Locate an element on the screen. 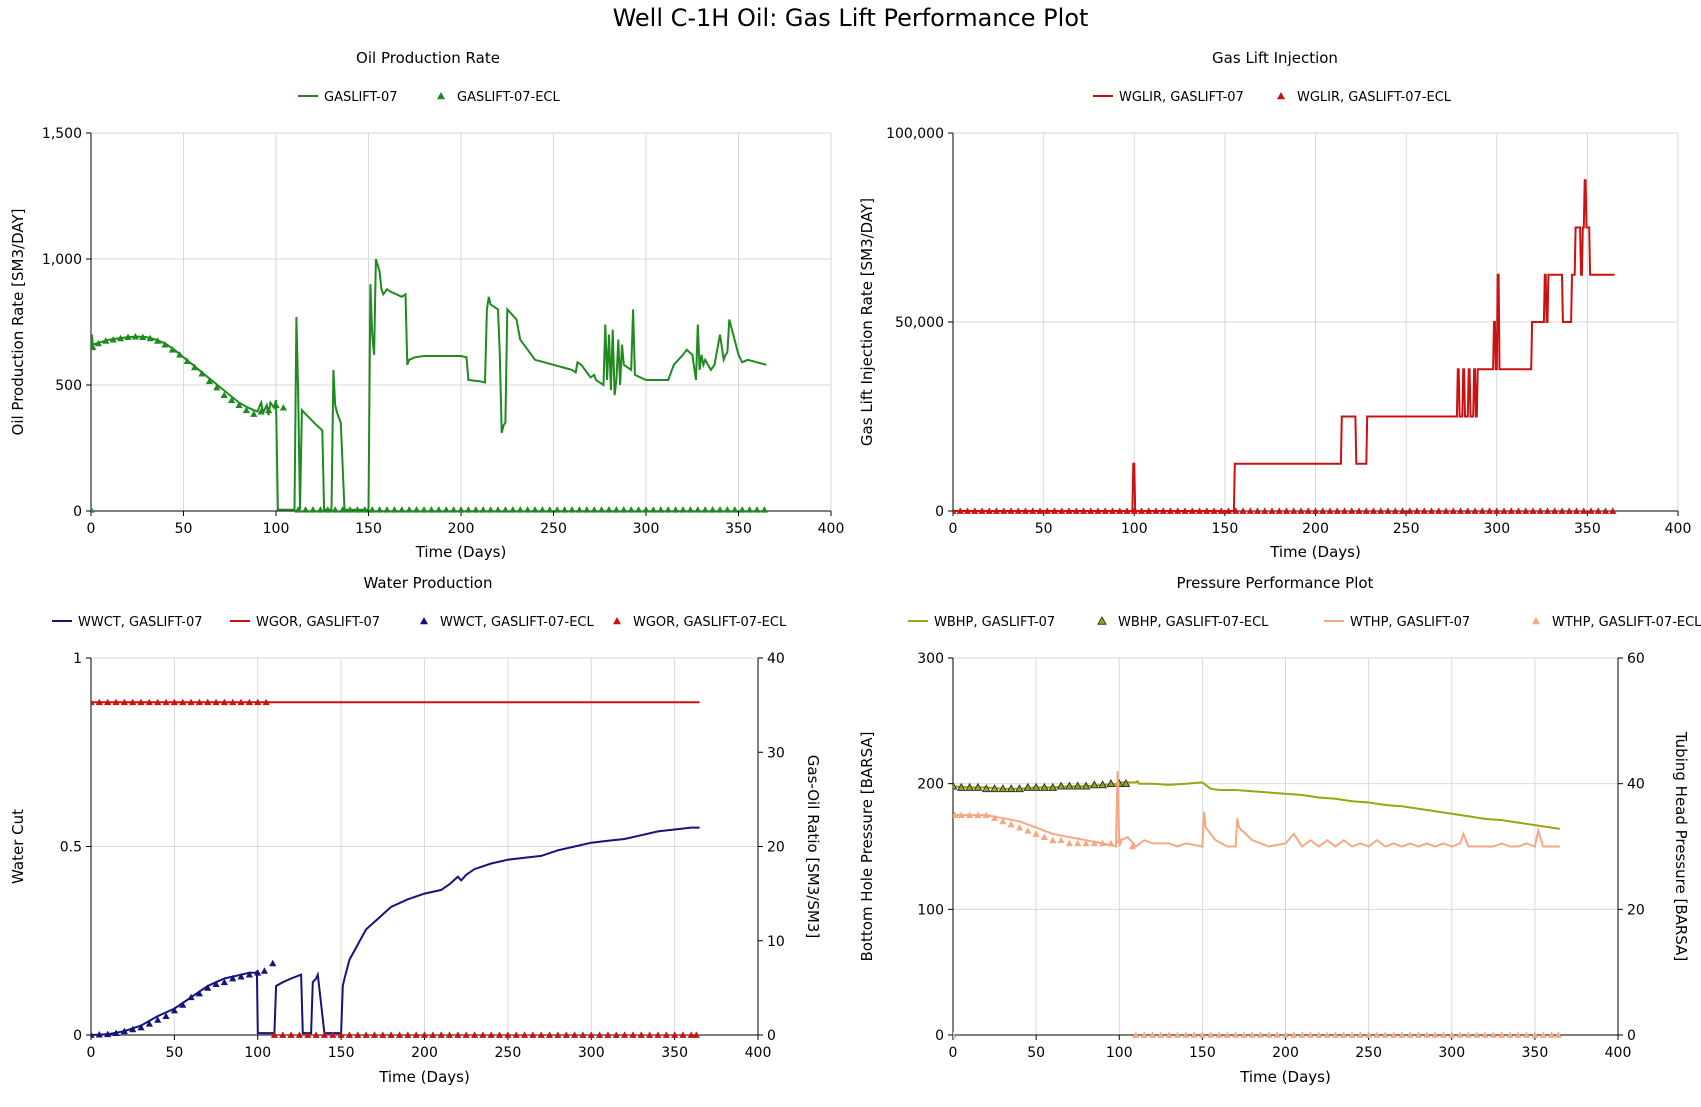 Image resolution: width=1701 pixels, height=1107 pixels. y-right-tick-label: 20 is located at coordinates (1636, 910).